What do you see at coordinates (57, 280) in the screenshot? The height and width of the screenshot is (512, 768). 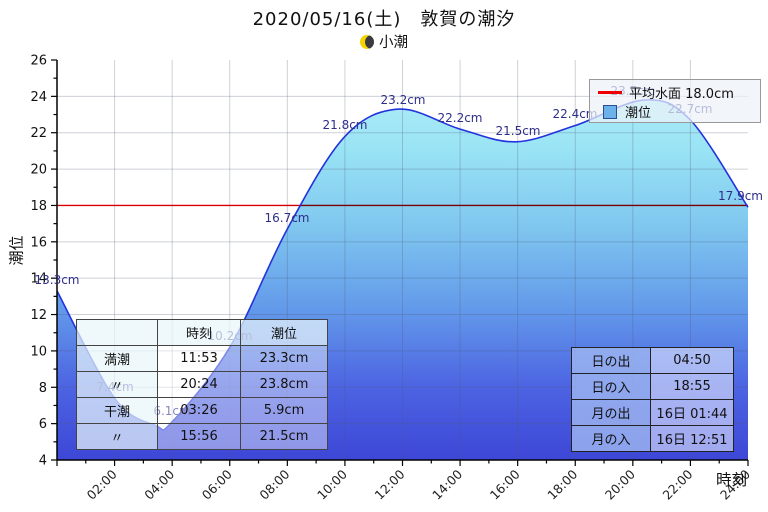 I see `tide-point-label: 13.3cm` at bounding box center [57, 280].